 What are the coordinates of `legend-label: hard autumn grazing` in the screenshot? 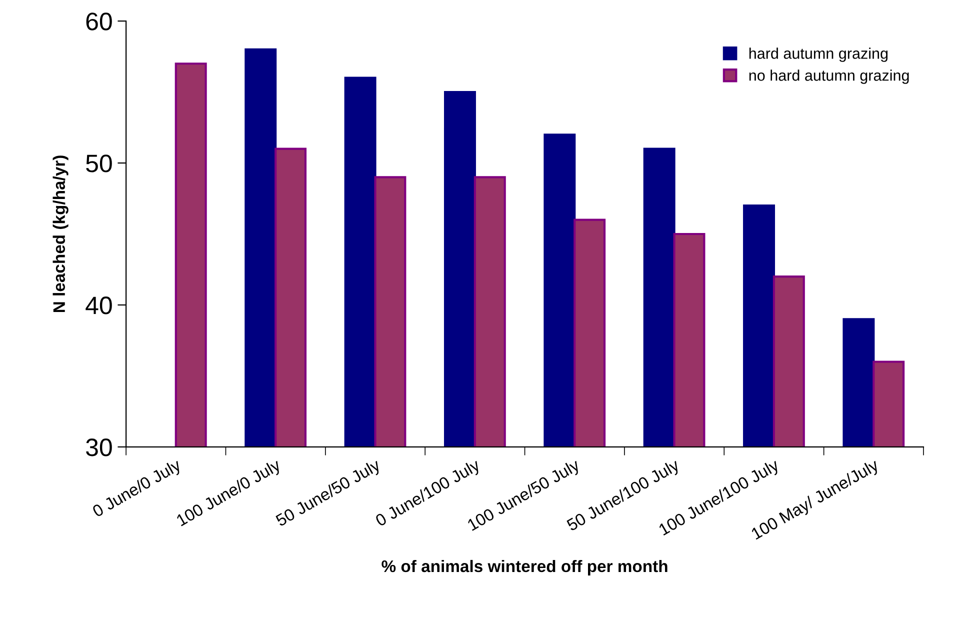 It's located at (818, 55).